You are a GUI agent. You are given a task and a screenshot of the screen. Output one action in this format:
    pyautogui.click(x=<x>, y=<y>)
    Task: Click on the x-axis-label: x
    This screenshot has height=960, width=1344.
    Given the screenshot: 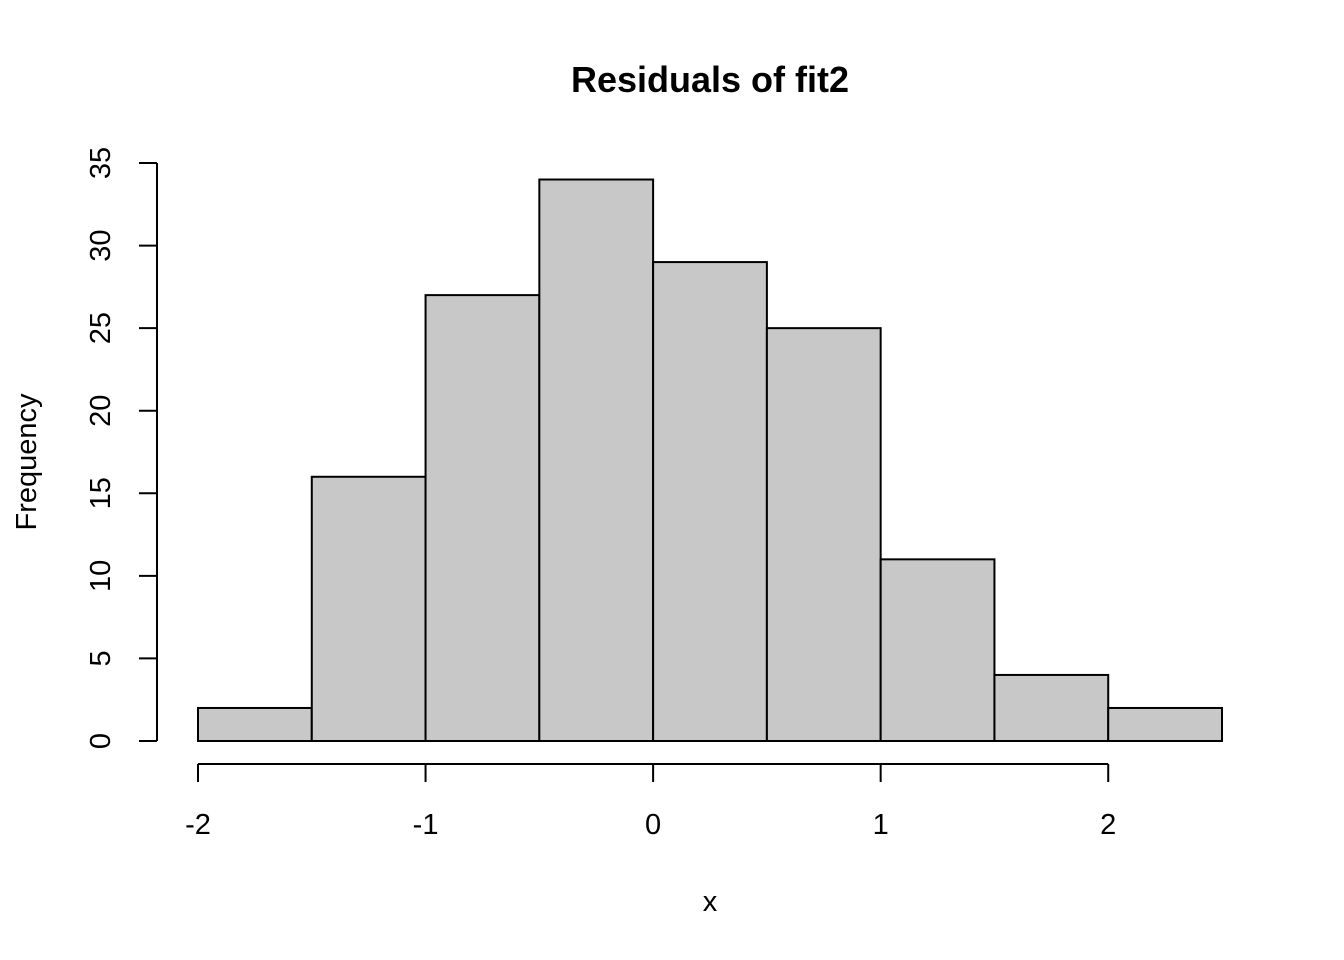 What is the action you would take?
    pyautogui.click(x=710, y=902)
    